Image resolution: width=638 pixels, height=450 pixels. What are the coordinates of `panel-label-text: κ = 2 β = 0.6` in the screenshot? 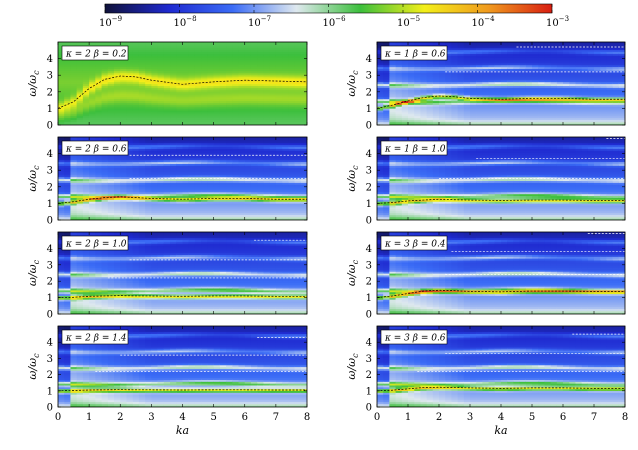 It's located at (96, 150).